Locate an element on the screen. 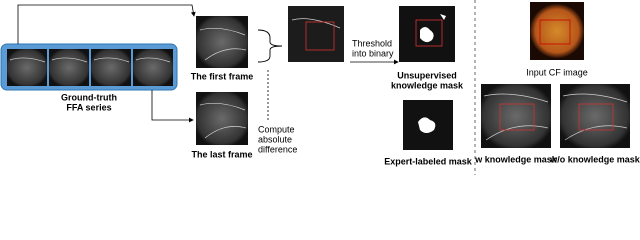  difference-label: Compute is located at coordinates (276, 129).